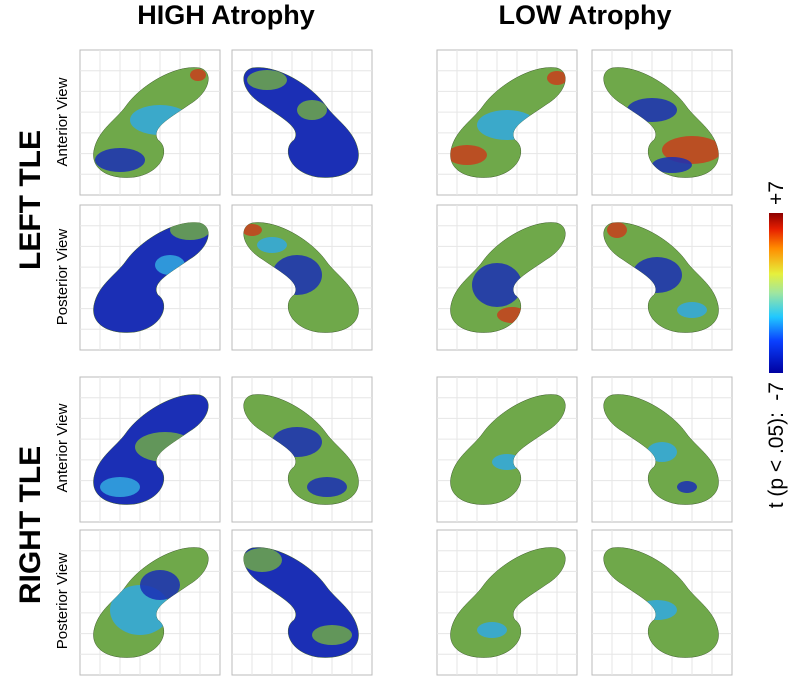 This screenshot has height=685, width=800. What do you see at coordinates (776, 391) in the screenshot?
I see `colorbar-min: -7` at bounding box center [776, 391].